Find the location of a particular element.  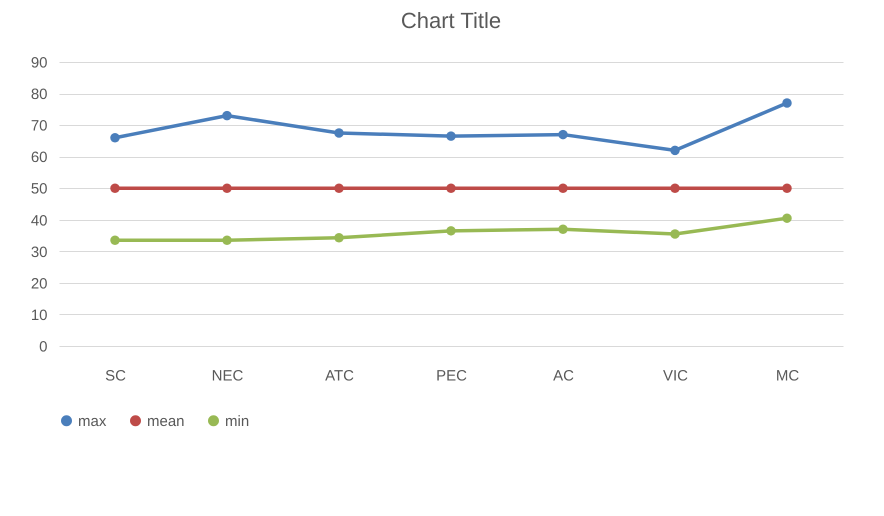

x-tick-label: ATC is located at coordinates (339, 376).